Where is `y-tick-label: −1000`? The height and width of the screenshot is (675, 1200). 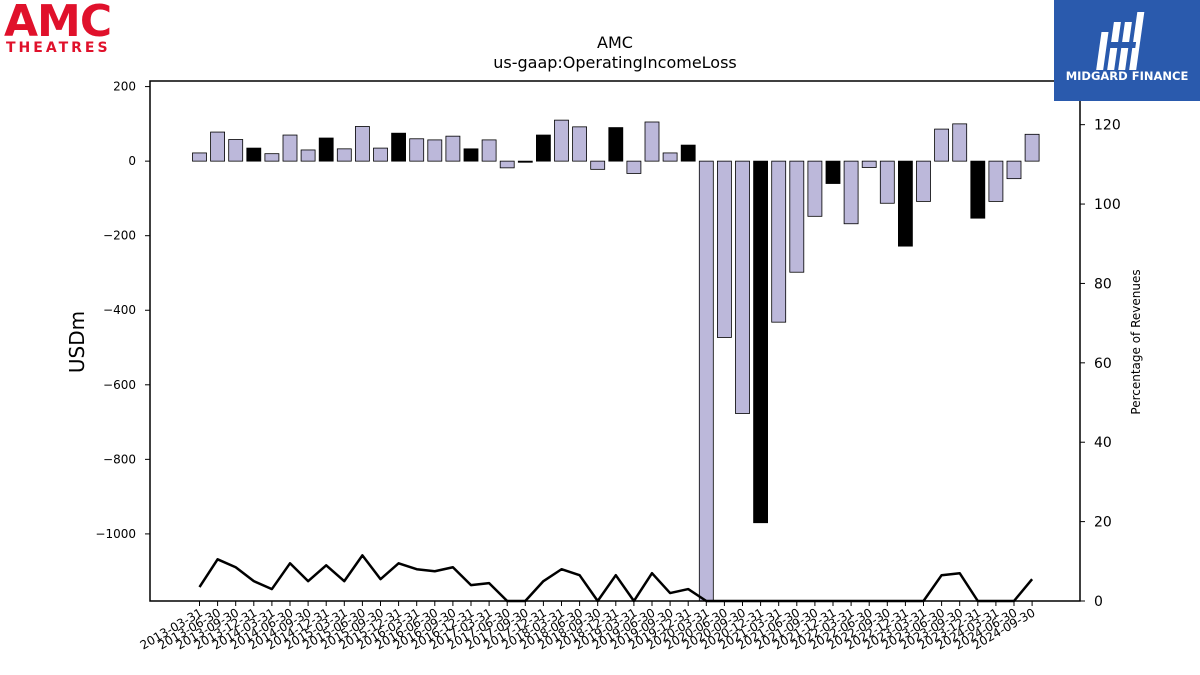
y-tick-label: −1000 is located at coordinates (115, 534).